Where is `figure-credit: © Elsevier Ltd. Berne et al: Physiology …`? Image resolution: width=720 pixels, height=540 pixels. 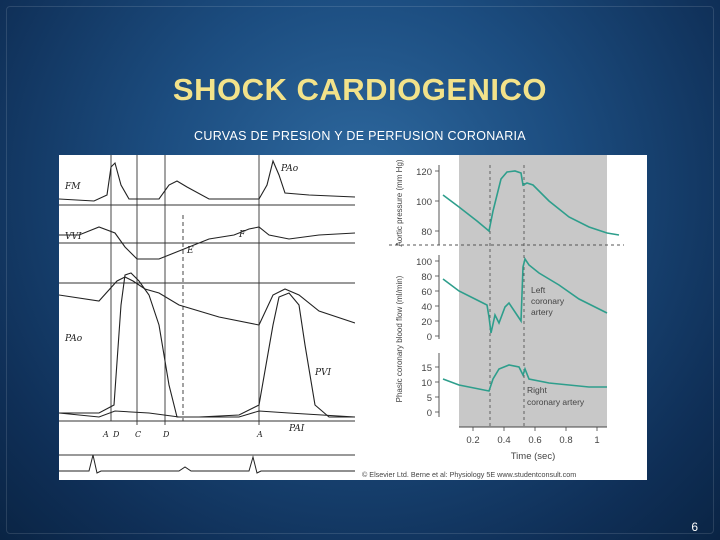
figure-credit: © Elsevier Ltd. Berne et al: Physiology … is located at coordinates (469, 474).